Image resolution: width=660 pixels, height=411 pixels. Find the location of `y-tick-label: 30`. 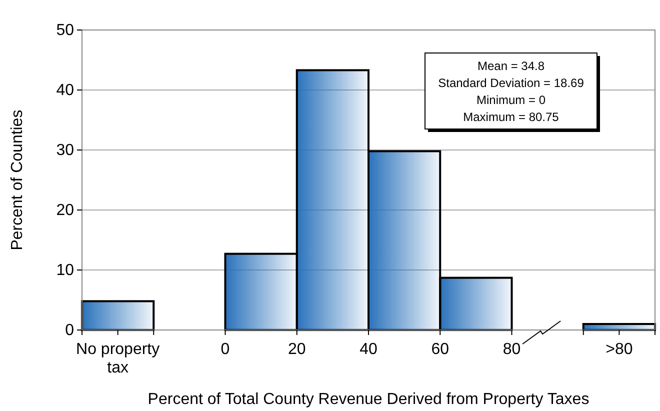

y-tick-label: 30 is located at coordinates (65, 151).